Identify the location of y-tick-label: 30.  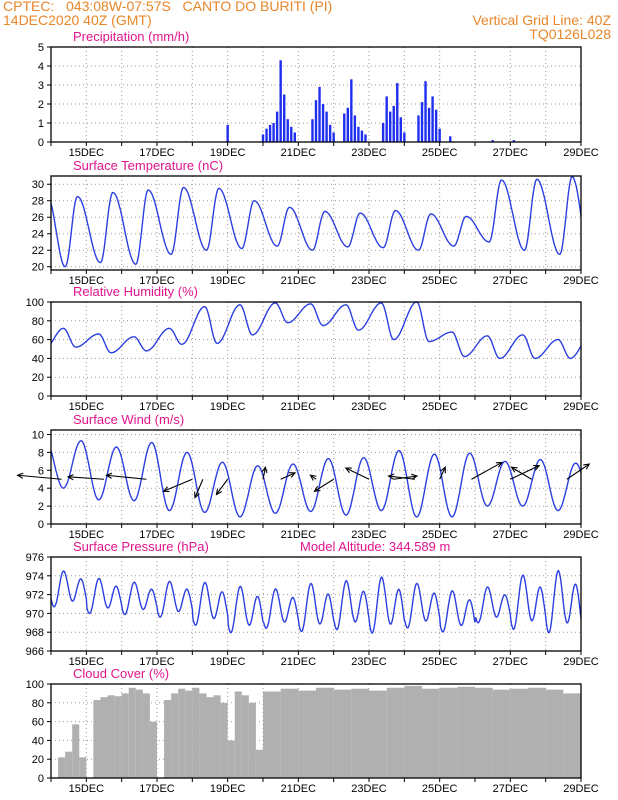
(38, 185).